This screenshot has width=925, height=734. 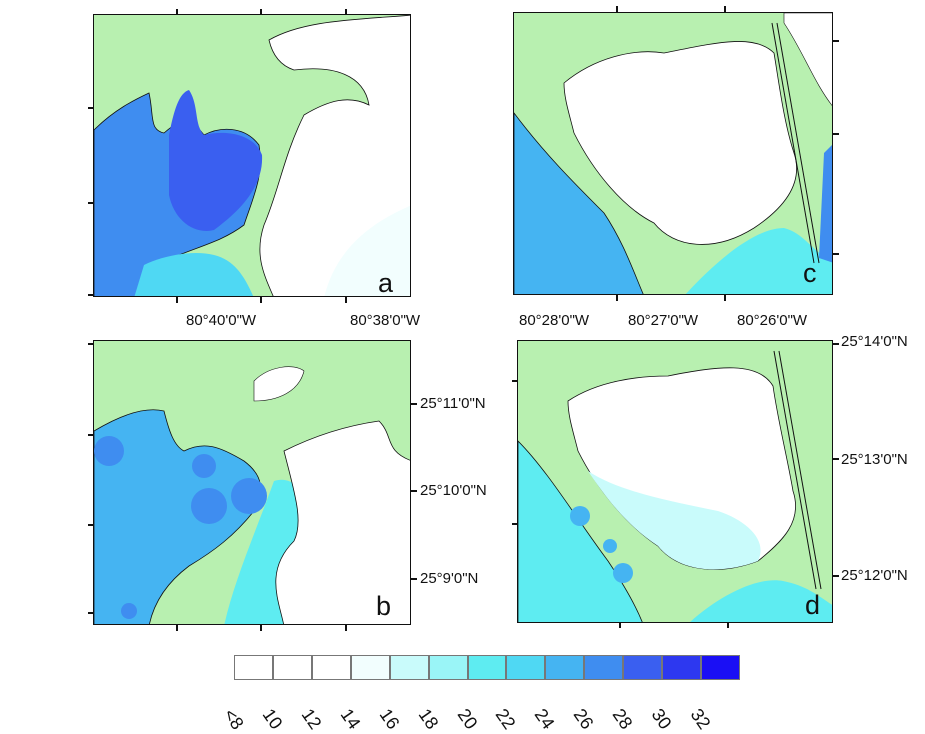 What do you see at coordinates (874, 459) in the screenshot?
I see `latitude-label-right-2: 25°13'0"N` at bounding box center [874, 459].